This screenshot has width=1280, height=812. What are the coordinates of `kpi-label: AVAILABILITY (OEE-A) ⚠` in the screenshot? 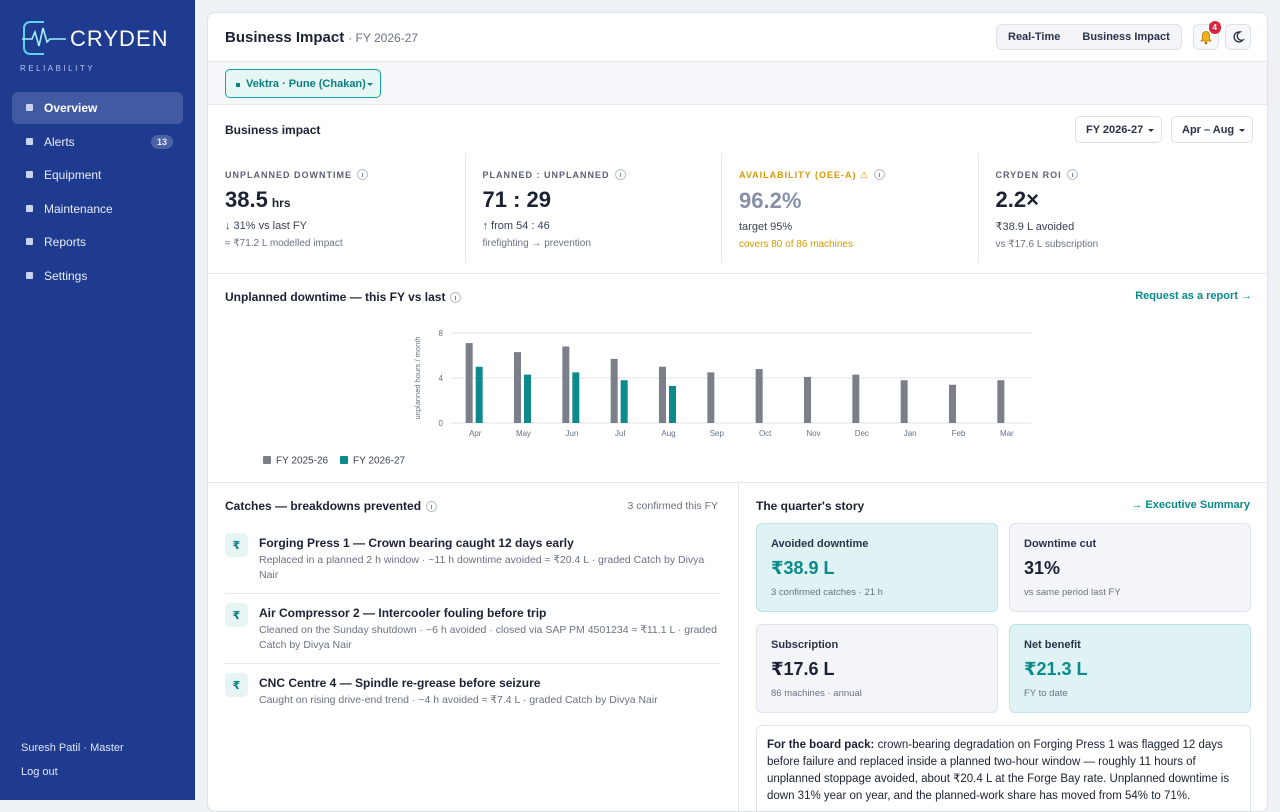 It's located at (858, 175).